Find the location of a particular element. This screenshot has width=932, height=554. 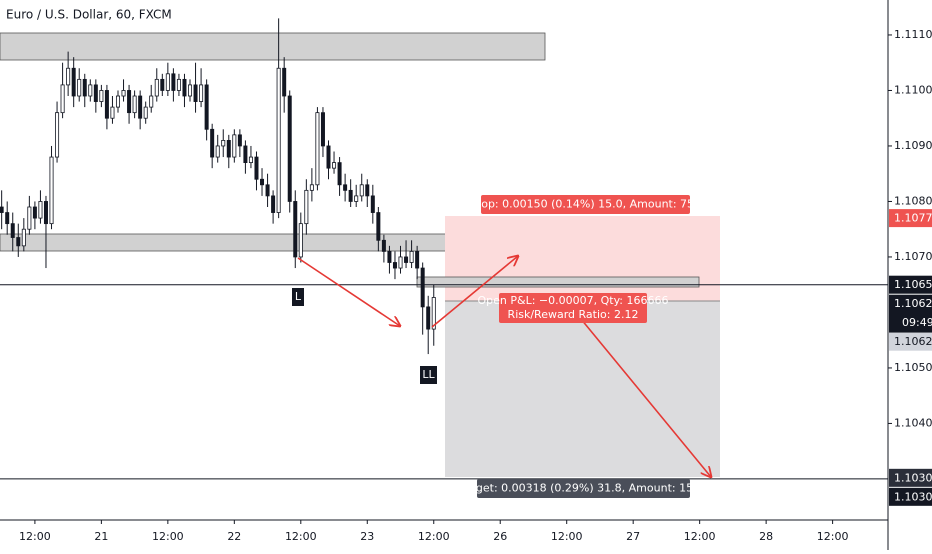

price-countdown: 09:49 is located at coordinates (917, 322).